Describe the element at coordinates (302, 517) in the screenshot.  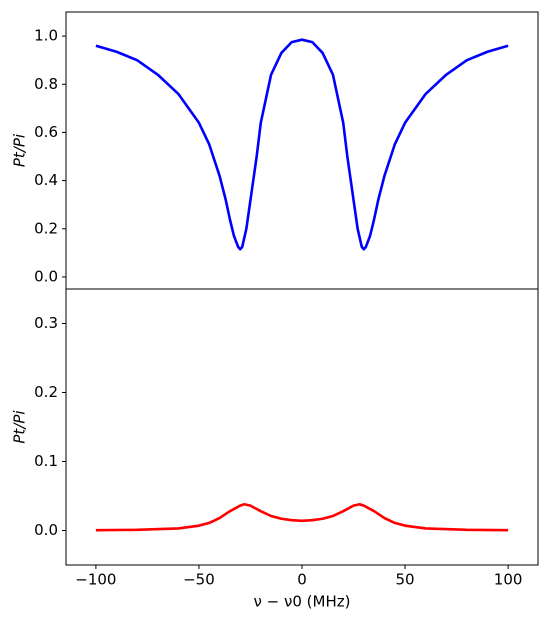
I see `line-series` at that location.